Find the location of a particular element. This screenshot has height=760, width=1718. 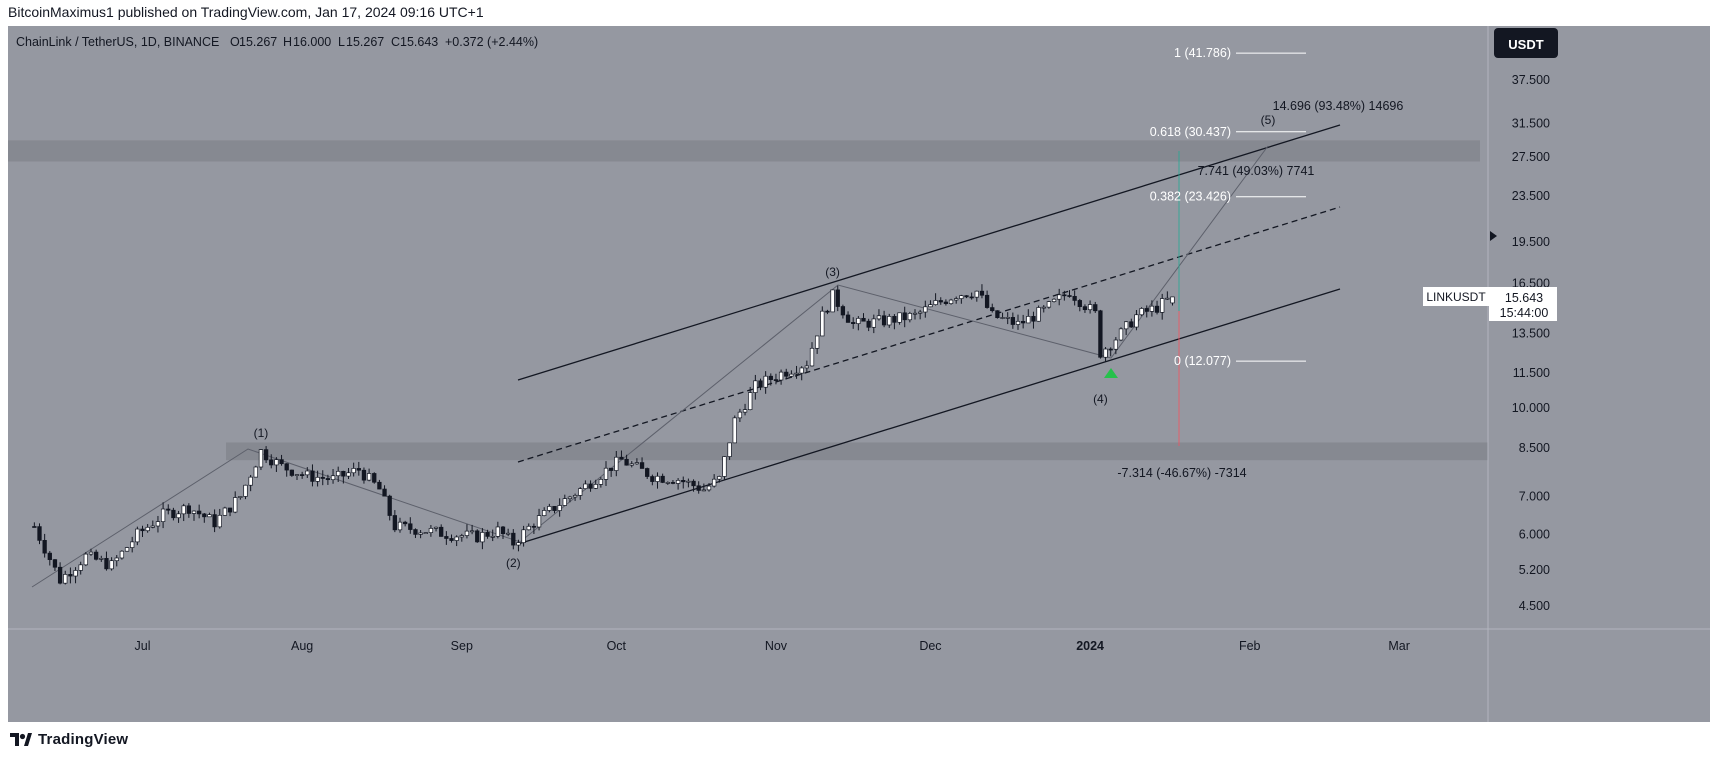

wave-4-marker is located at coordinates (1111, 373).